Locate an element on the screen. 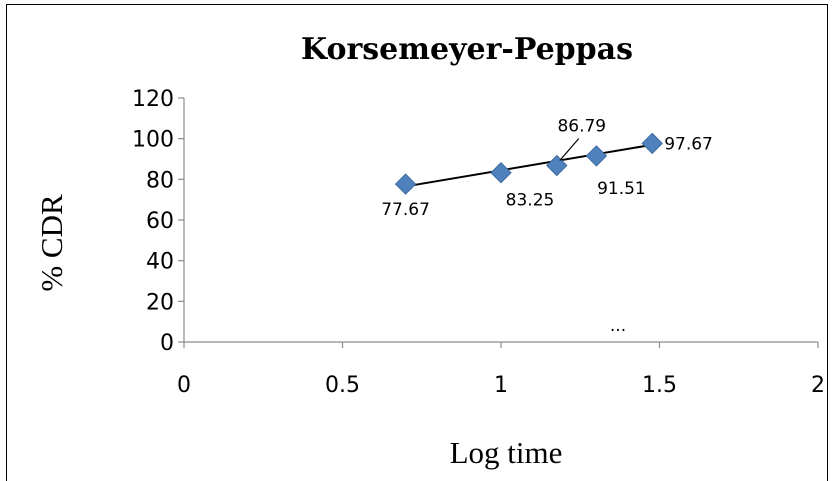 The width and height of the screenshot is (834, 481). data-label: 86.79 is located at coordinates (581, 127).